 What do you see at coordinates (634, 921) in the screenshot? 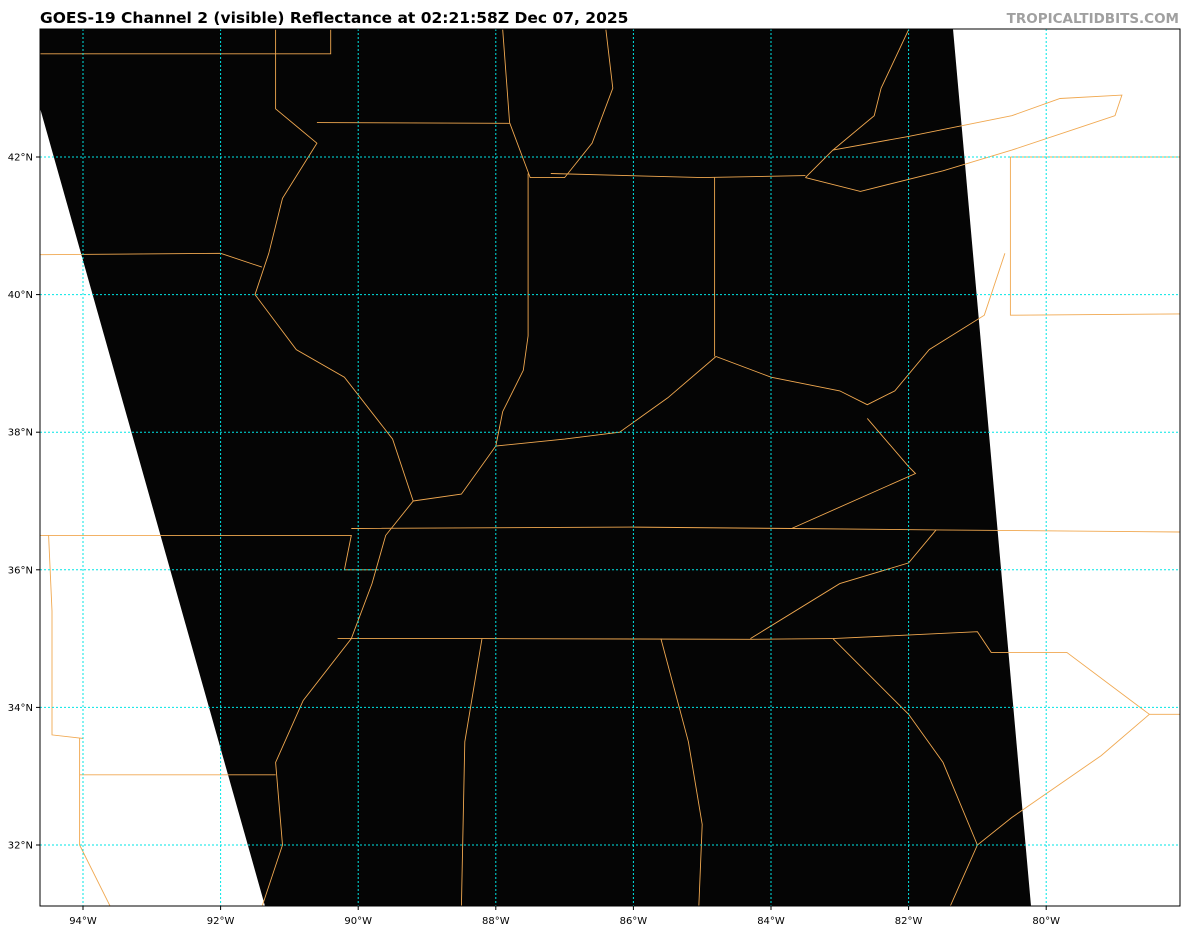
I see `lon-tick-label: 86°W` at bounding box center [634, 921].